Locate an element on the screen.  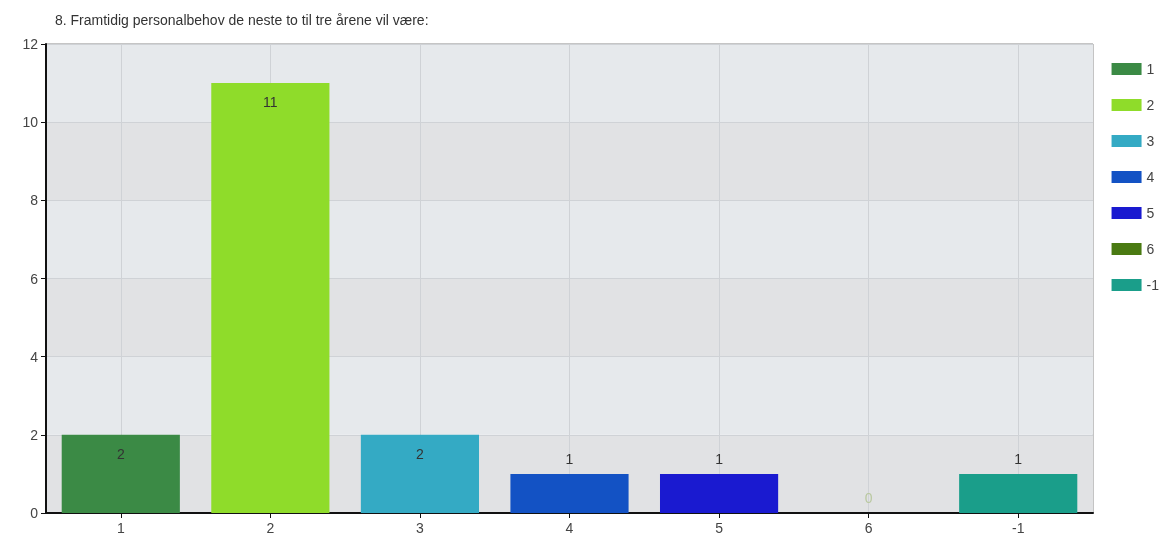
legend-label: -1 is located at coordinates (1153, 285).